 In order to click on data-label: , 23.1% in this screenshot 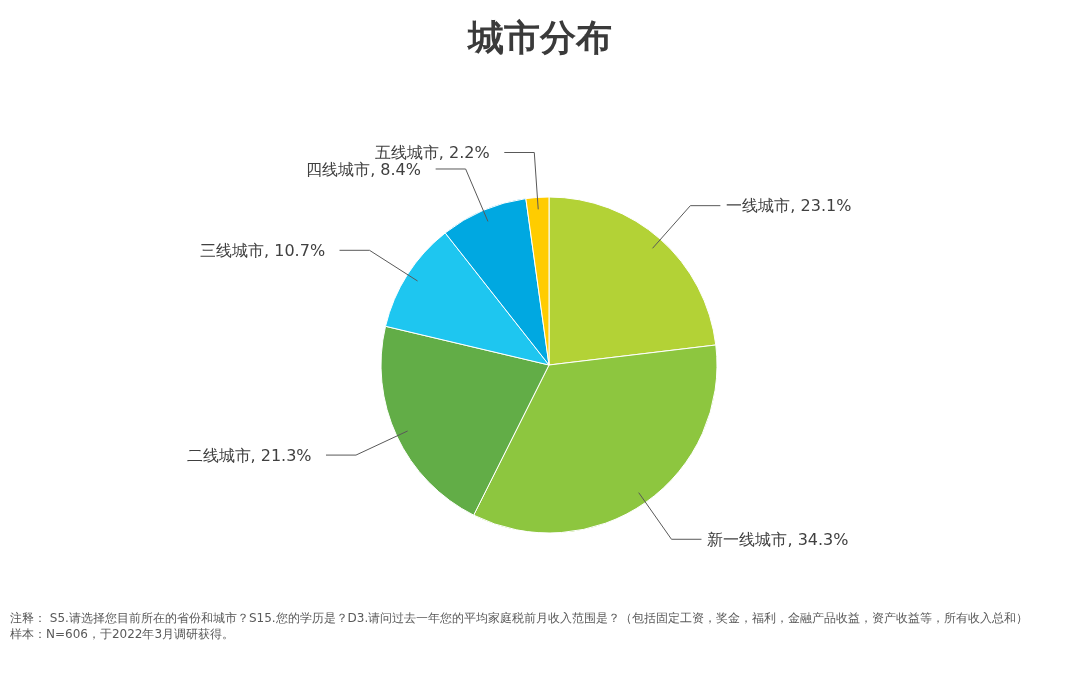, I will do `click(821, 206)`.